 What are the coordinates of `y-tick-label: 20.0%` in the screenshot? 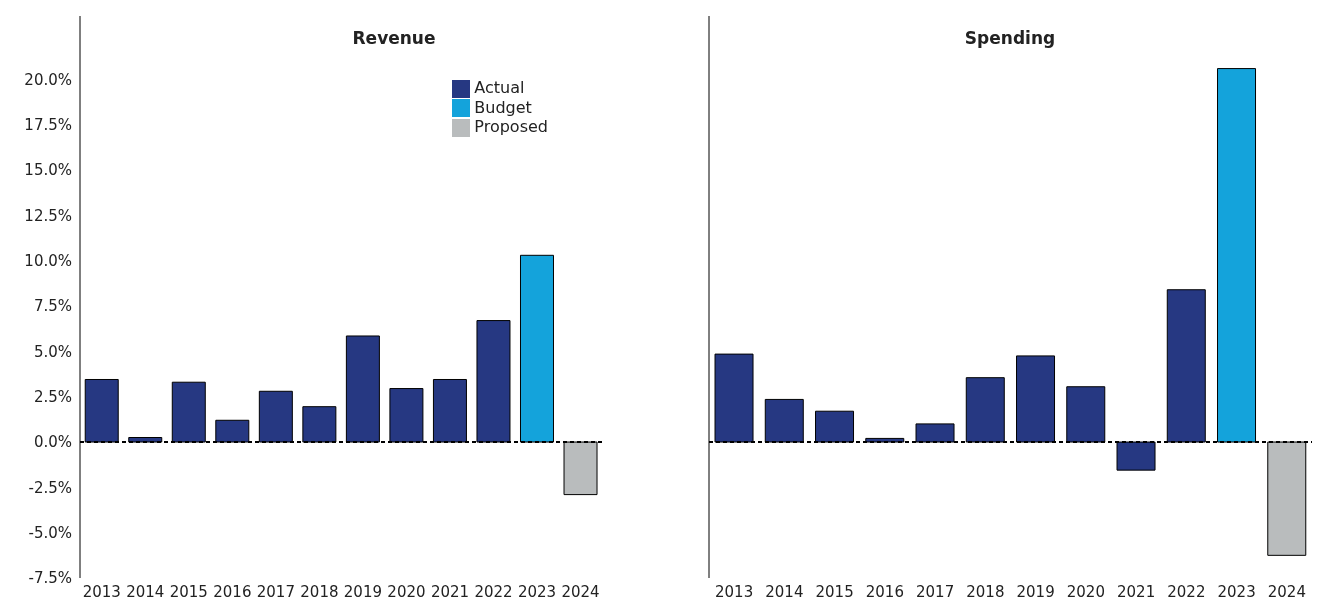 It's located at (48, 79).